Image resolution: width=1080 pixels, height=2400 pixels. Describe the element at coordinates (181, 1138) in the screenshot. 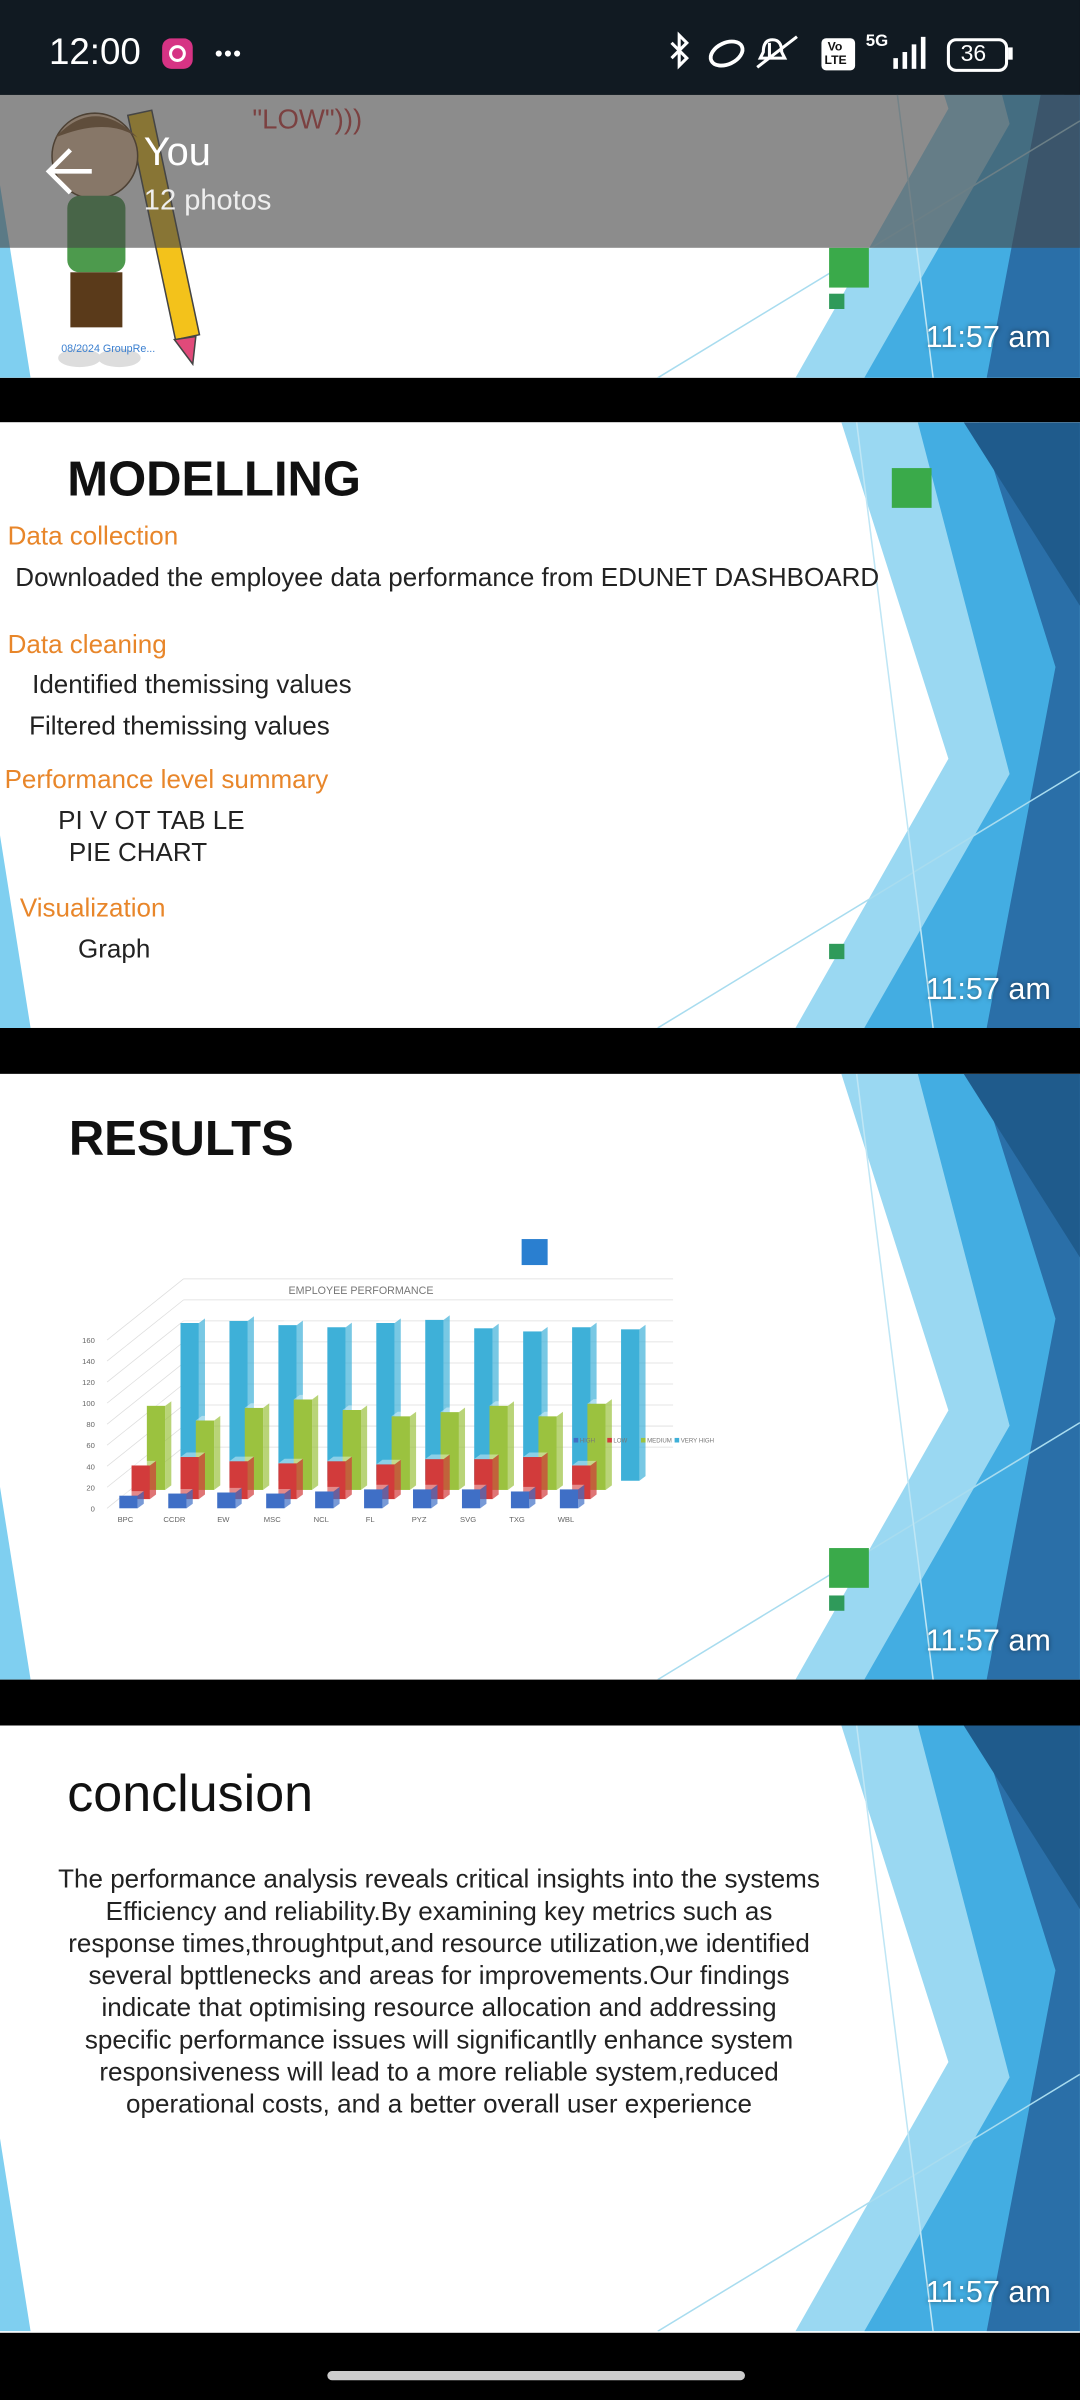

I see `slide-title: RESULTS` at that location.